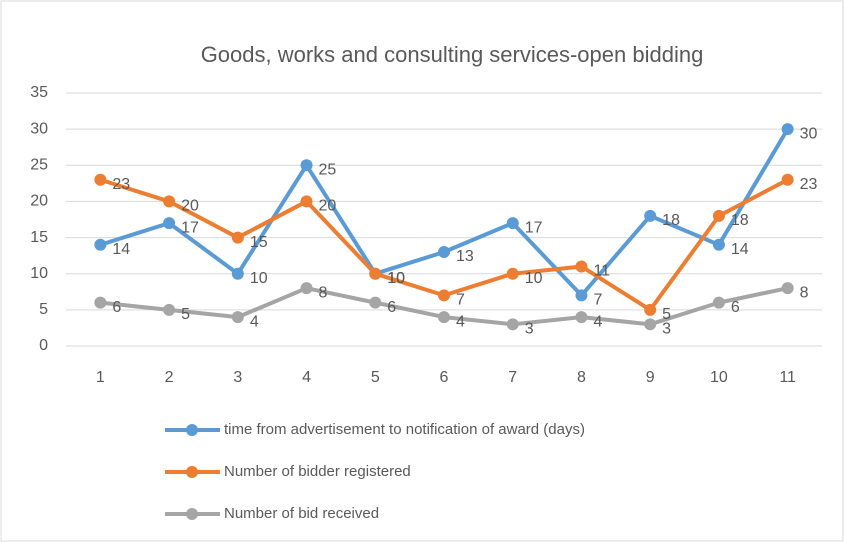 Image resolution: width=844 pixels, height=542 pixels. I want to click on x-tick-label: 6, so click(444, 377).